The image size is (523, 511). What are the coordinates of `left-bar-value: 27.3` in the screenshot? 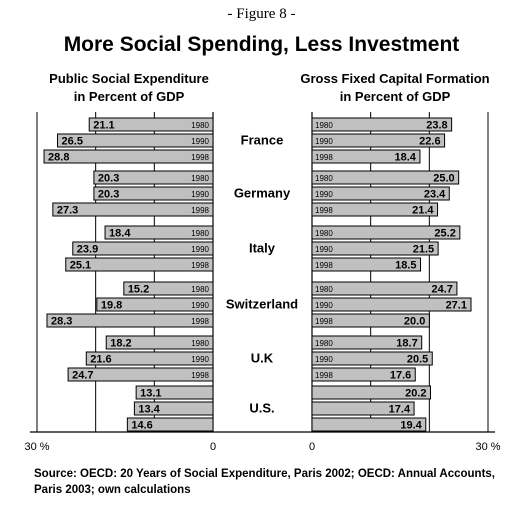 It's located at (67, 211).